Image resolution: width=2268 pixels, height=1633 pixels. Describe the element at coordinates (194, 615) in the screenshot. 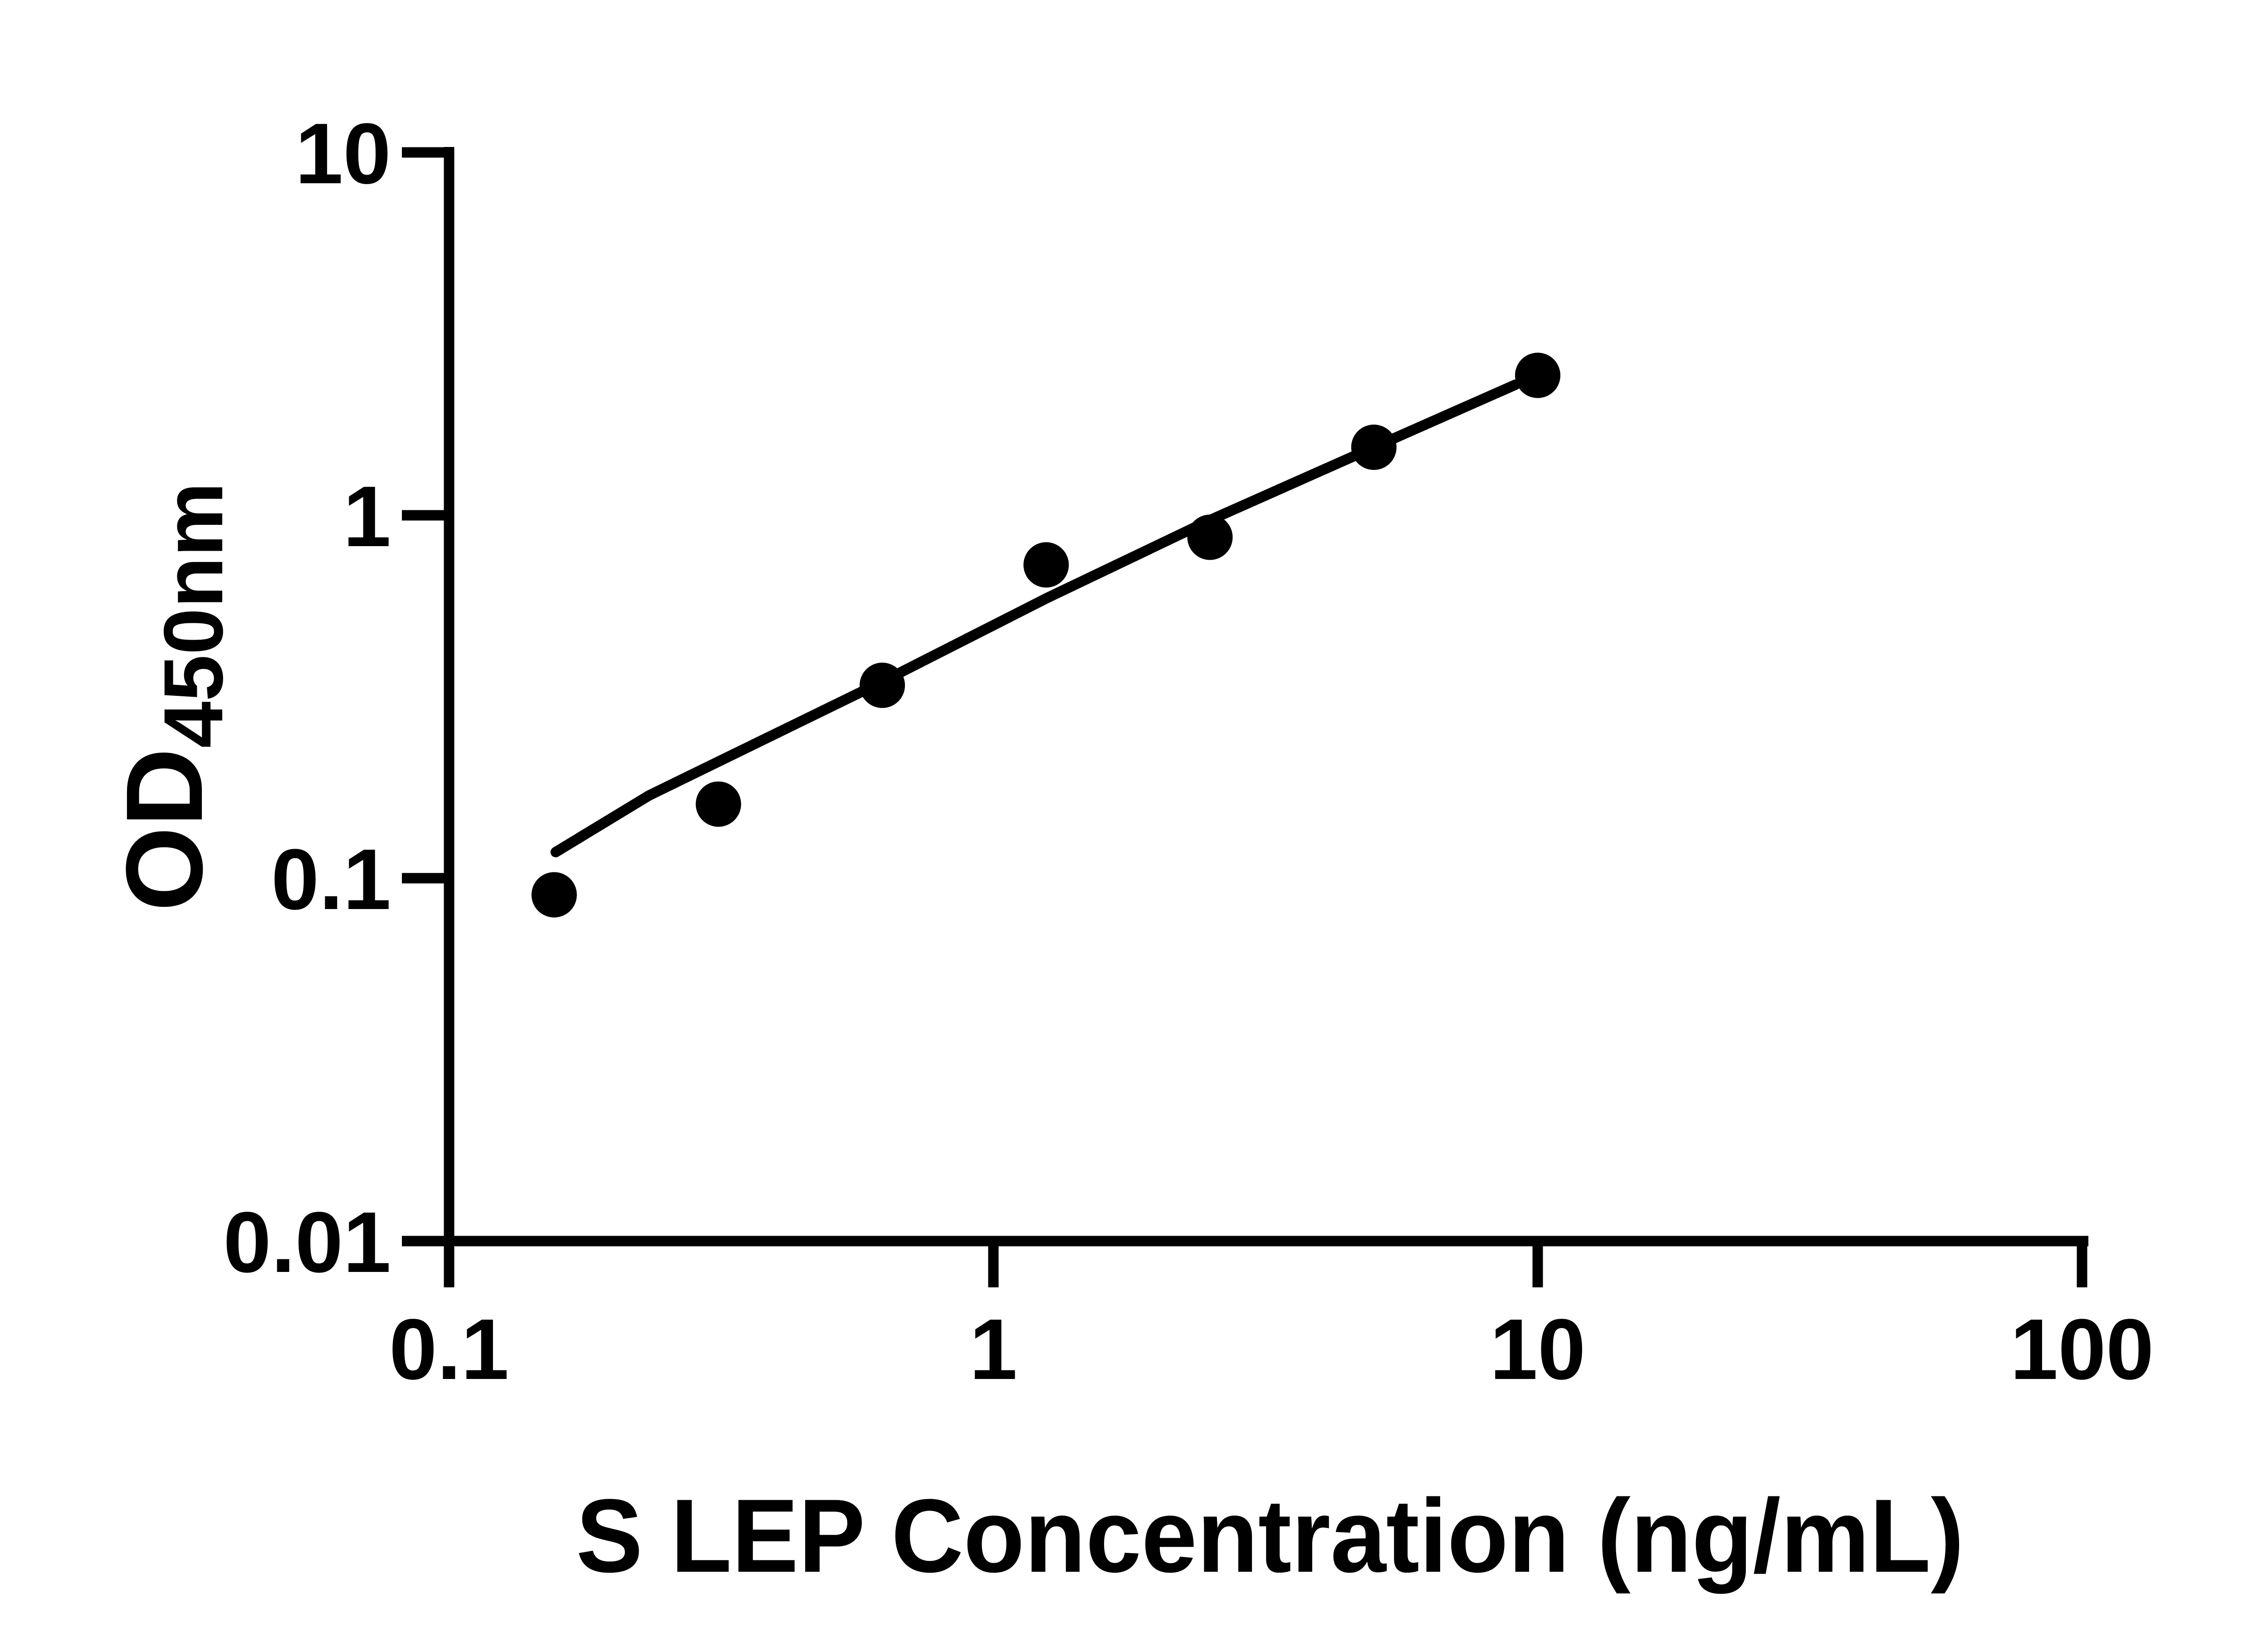

I see `y-axis-title-subscript: 450nm` at that location.